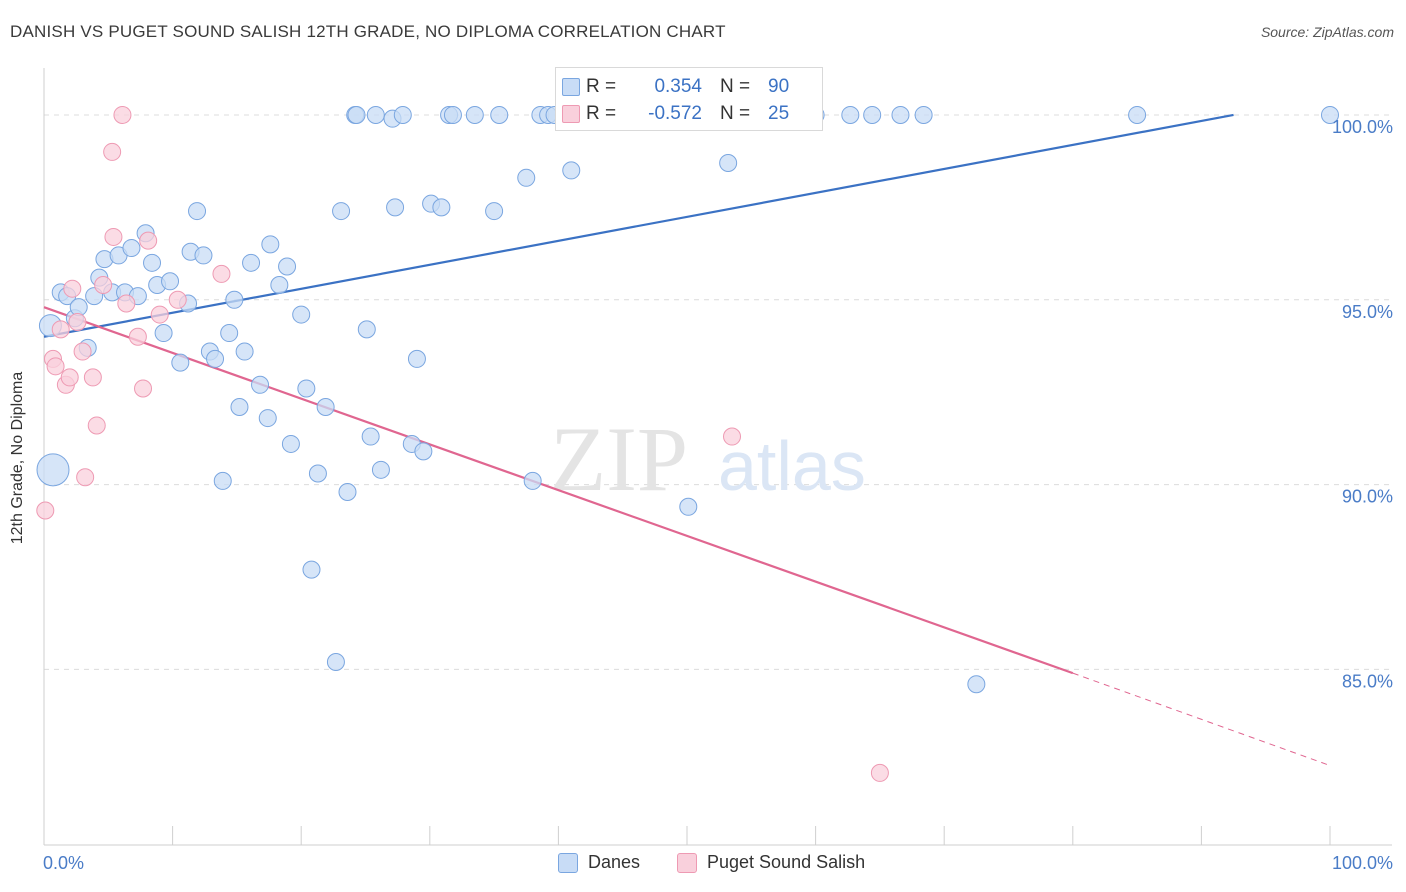  Describe the element at coordinates (1367, 497) in the screenshot. I see `y-tick-label: 90.0%` at that location.